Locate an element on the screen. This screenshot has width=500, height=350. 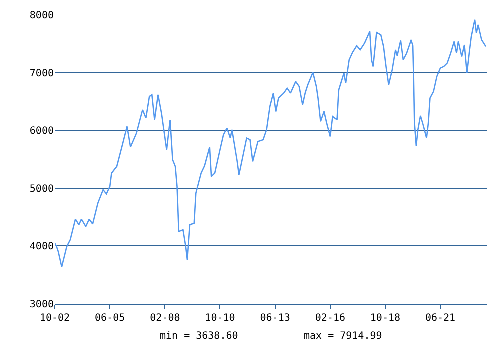
x-tick-label: 02-16 is located at coordinates (330, 318).